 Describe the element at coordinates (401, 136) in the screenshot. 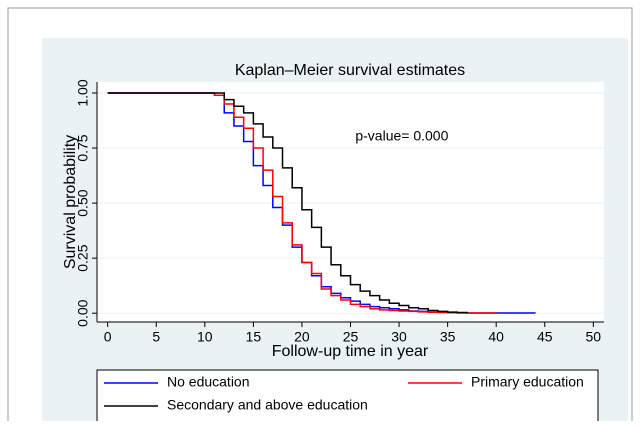

I see `annotation: p-value= 0.000` at that location.